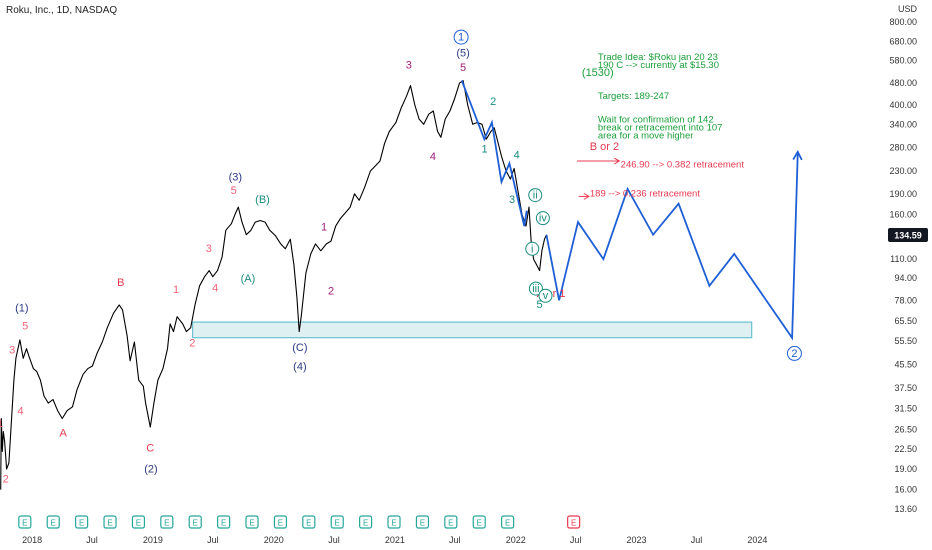 The height and width of the screenshot is (550, 932). I want to click on y-tick-label: 22.50, so click(905, 449).